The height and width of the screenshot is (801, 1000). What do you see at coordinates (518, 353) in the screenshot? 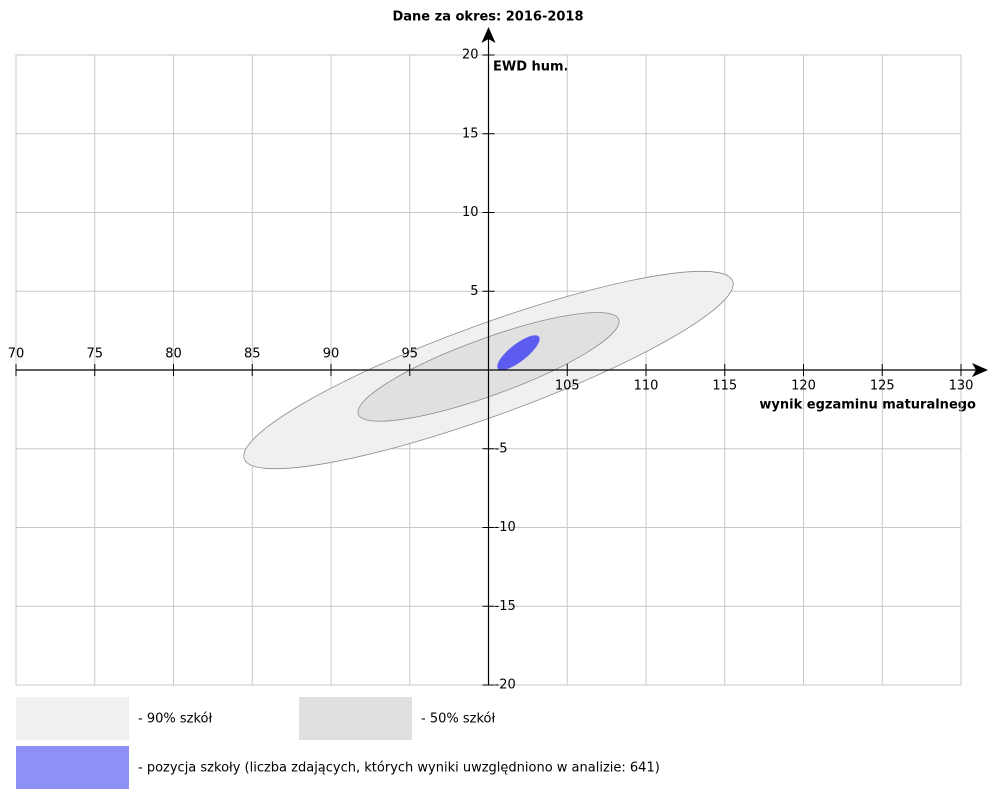
I see `ellipse` at bounding box center [518, 353].